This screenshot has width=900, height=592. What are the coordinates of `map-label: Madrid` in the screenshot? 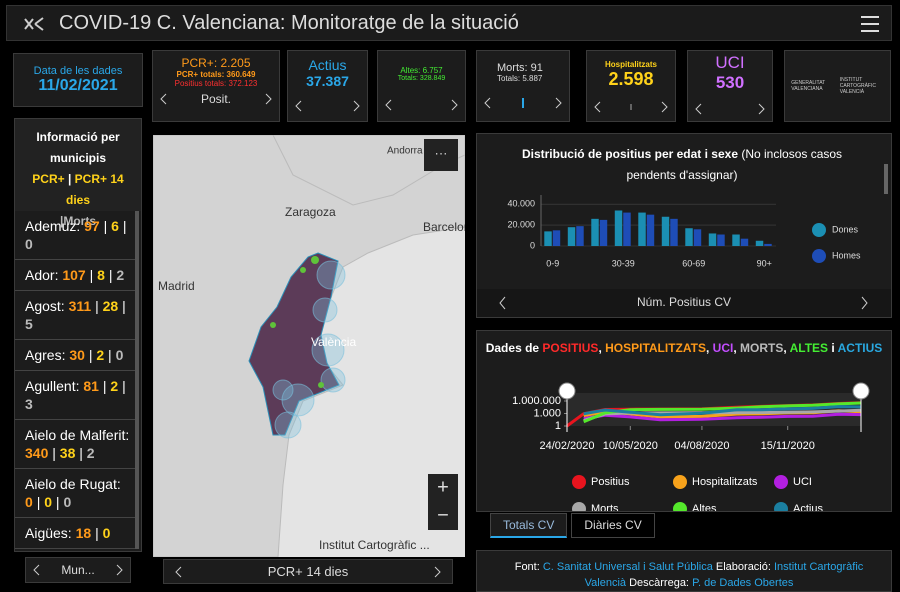 It's located at (176, 286).